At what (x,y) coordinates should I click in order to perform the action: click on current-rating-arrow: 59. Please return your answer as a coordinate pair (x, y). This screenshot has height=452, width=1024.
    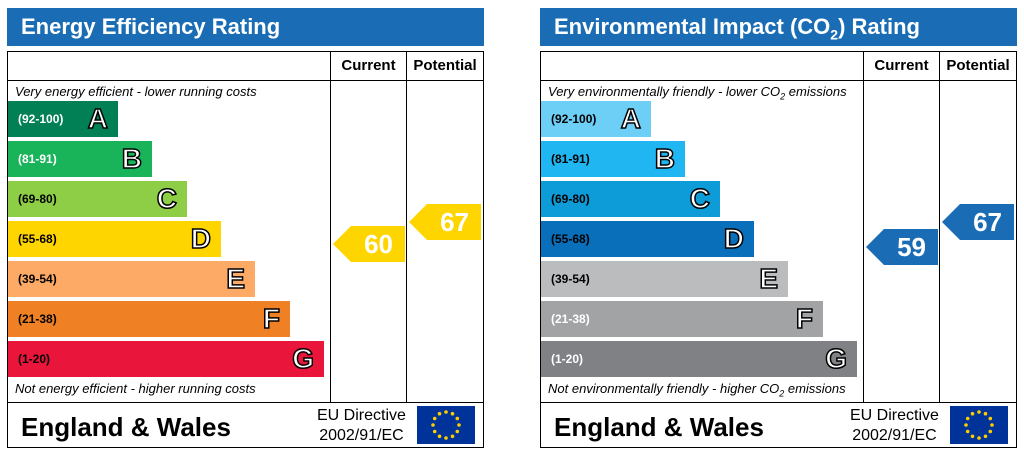
    Looking at the image, I should click on (902, 247).